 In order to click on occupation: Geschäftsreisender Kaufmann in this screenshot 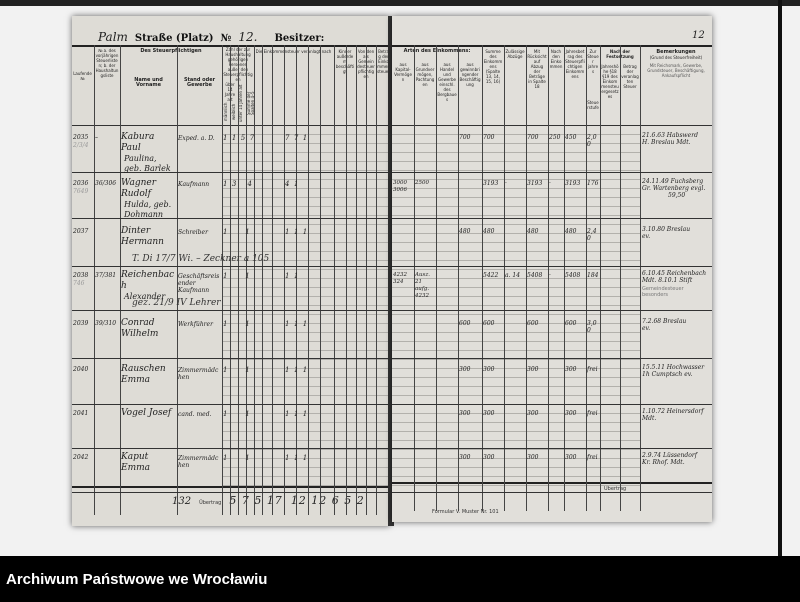, I will do `click(199, 283)`.